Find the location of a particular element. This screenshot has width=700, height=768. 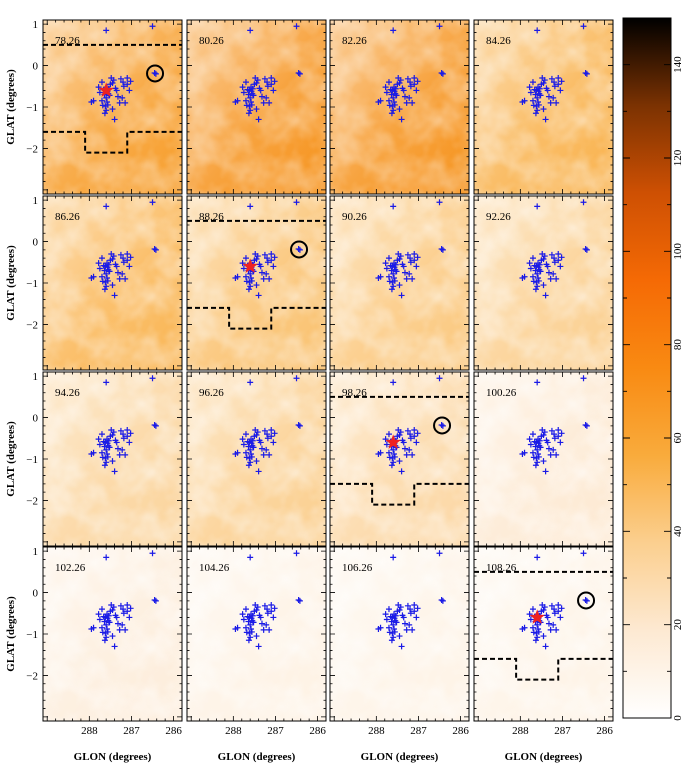

panel-12: 100.26 is located at coordinates (543, 459).